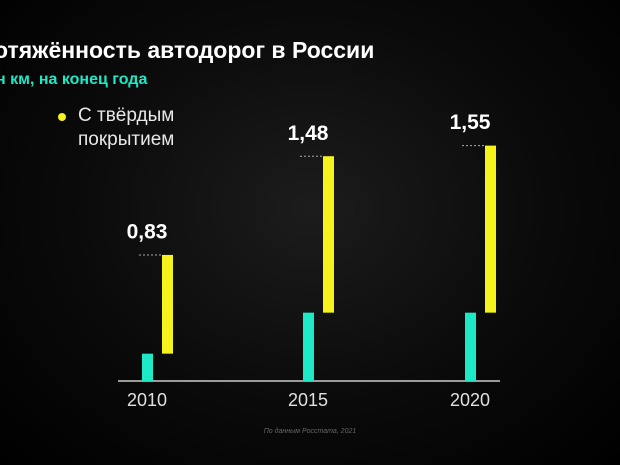 Image resolution: width=620 pixels, height=465 pixels. I want to click on legend-label: С твёрдым покрытием, so click(126, 127).